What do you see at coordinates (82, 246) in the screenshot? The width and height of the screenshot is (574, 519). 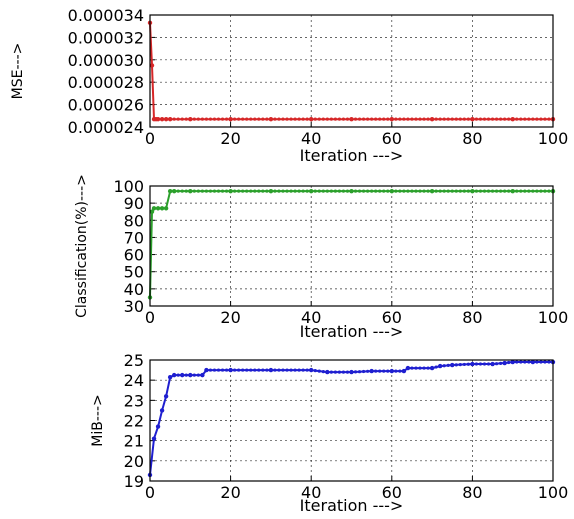 I see `y-axis-label: Classification(%)--->` at bounding box center [82, 246].